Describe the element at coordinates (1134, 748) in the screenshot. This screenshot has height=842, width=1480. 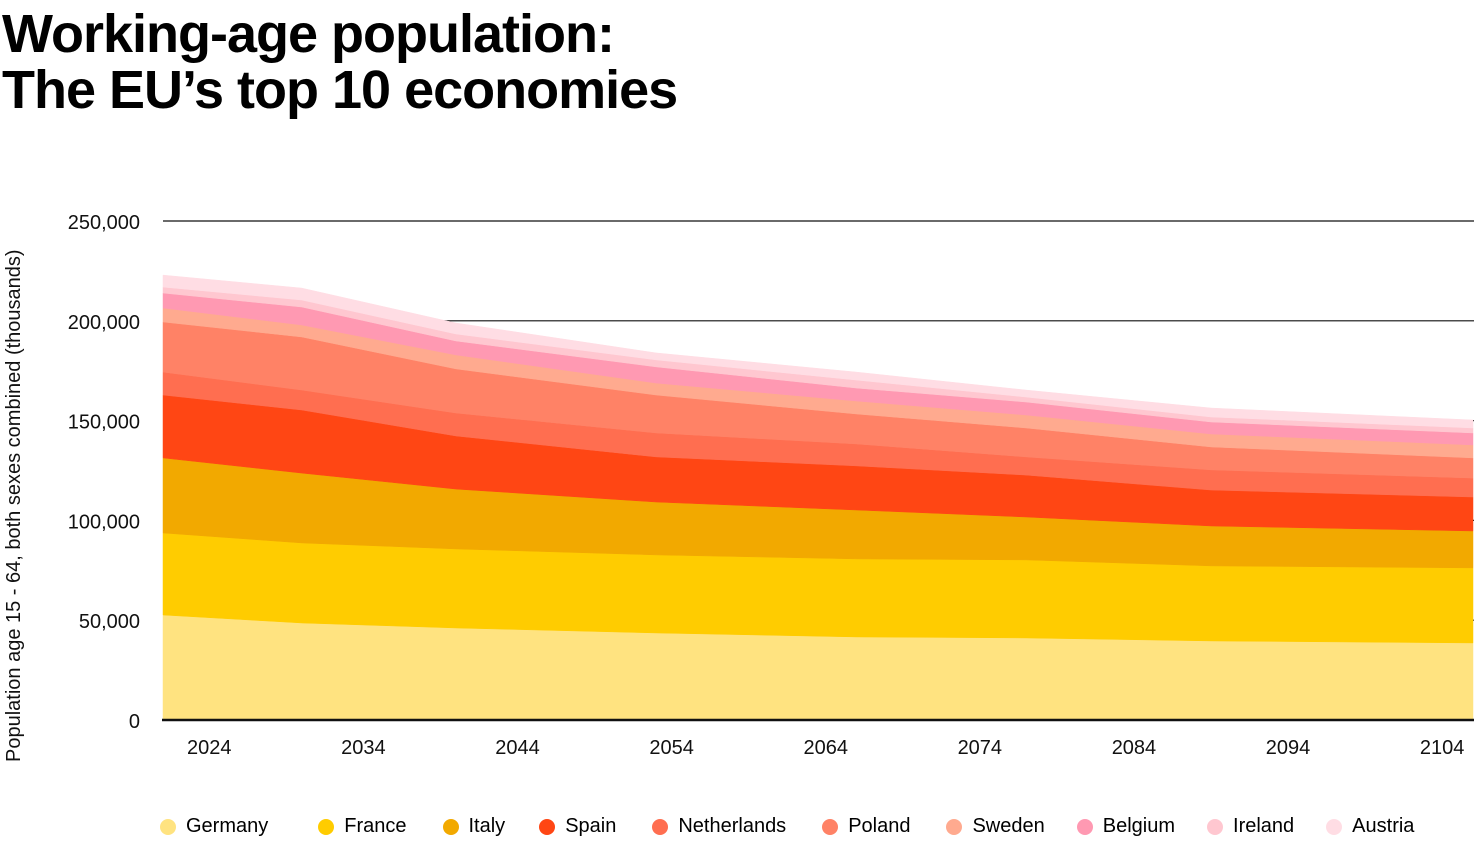
I see `x-tick-label: 2084` at that location.